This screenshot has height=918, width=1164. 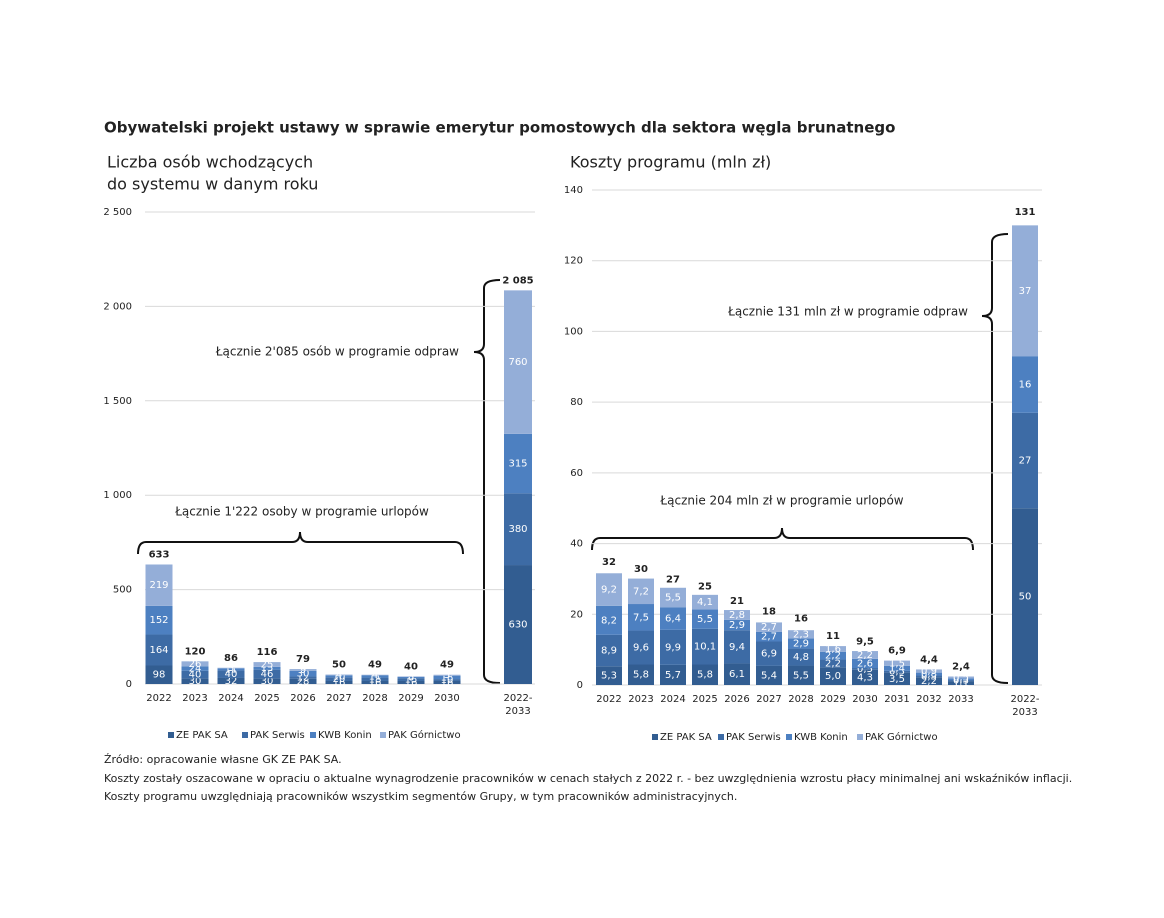 What do you see at coordinates (267, 652) in the screenshot?
I see `total-label: 116` at bounding box center [267, 652].